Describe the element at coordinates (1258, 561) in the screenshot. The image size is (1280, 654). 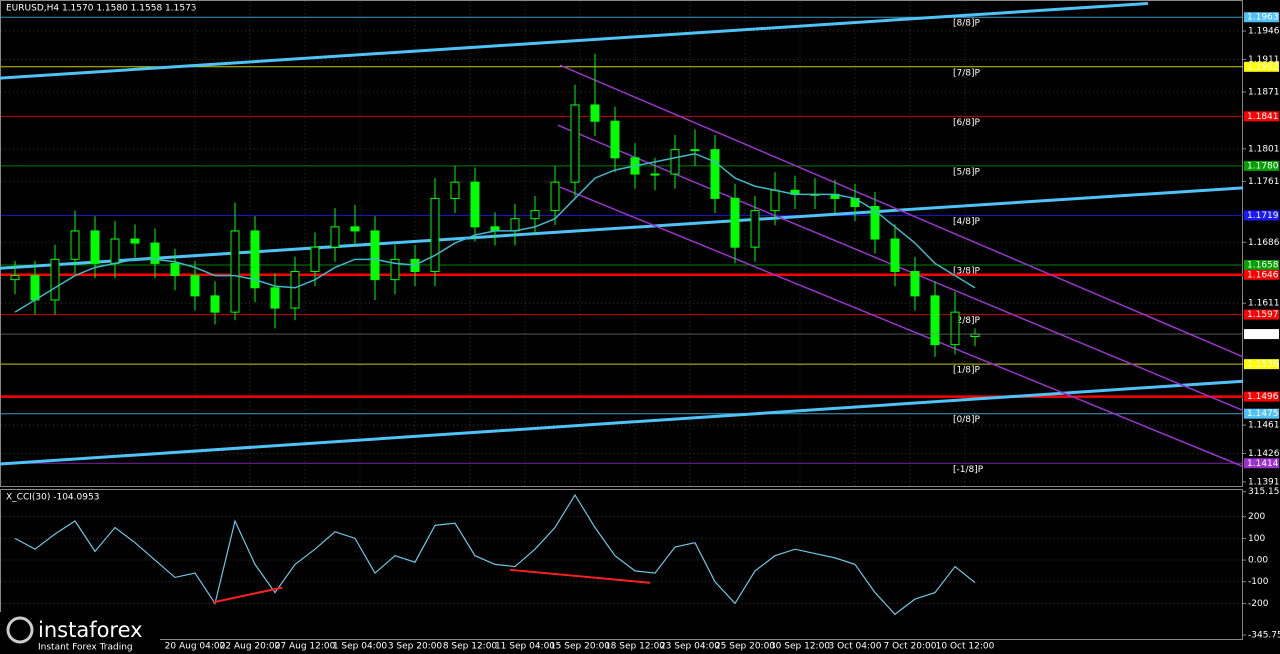
I see `y-tick-label: 0.00` at that location.